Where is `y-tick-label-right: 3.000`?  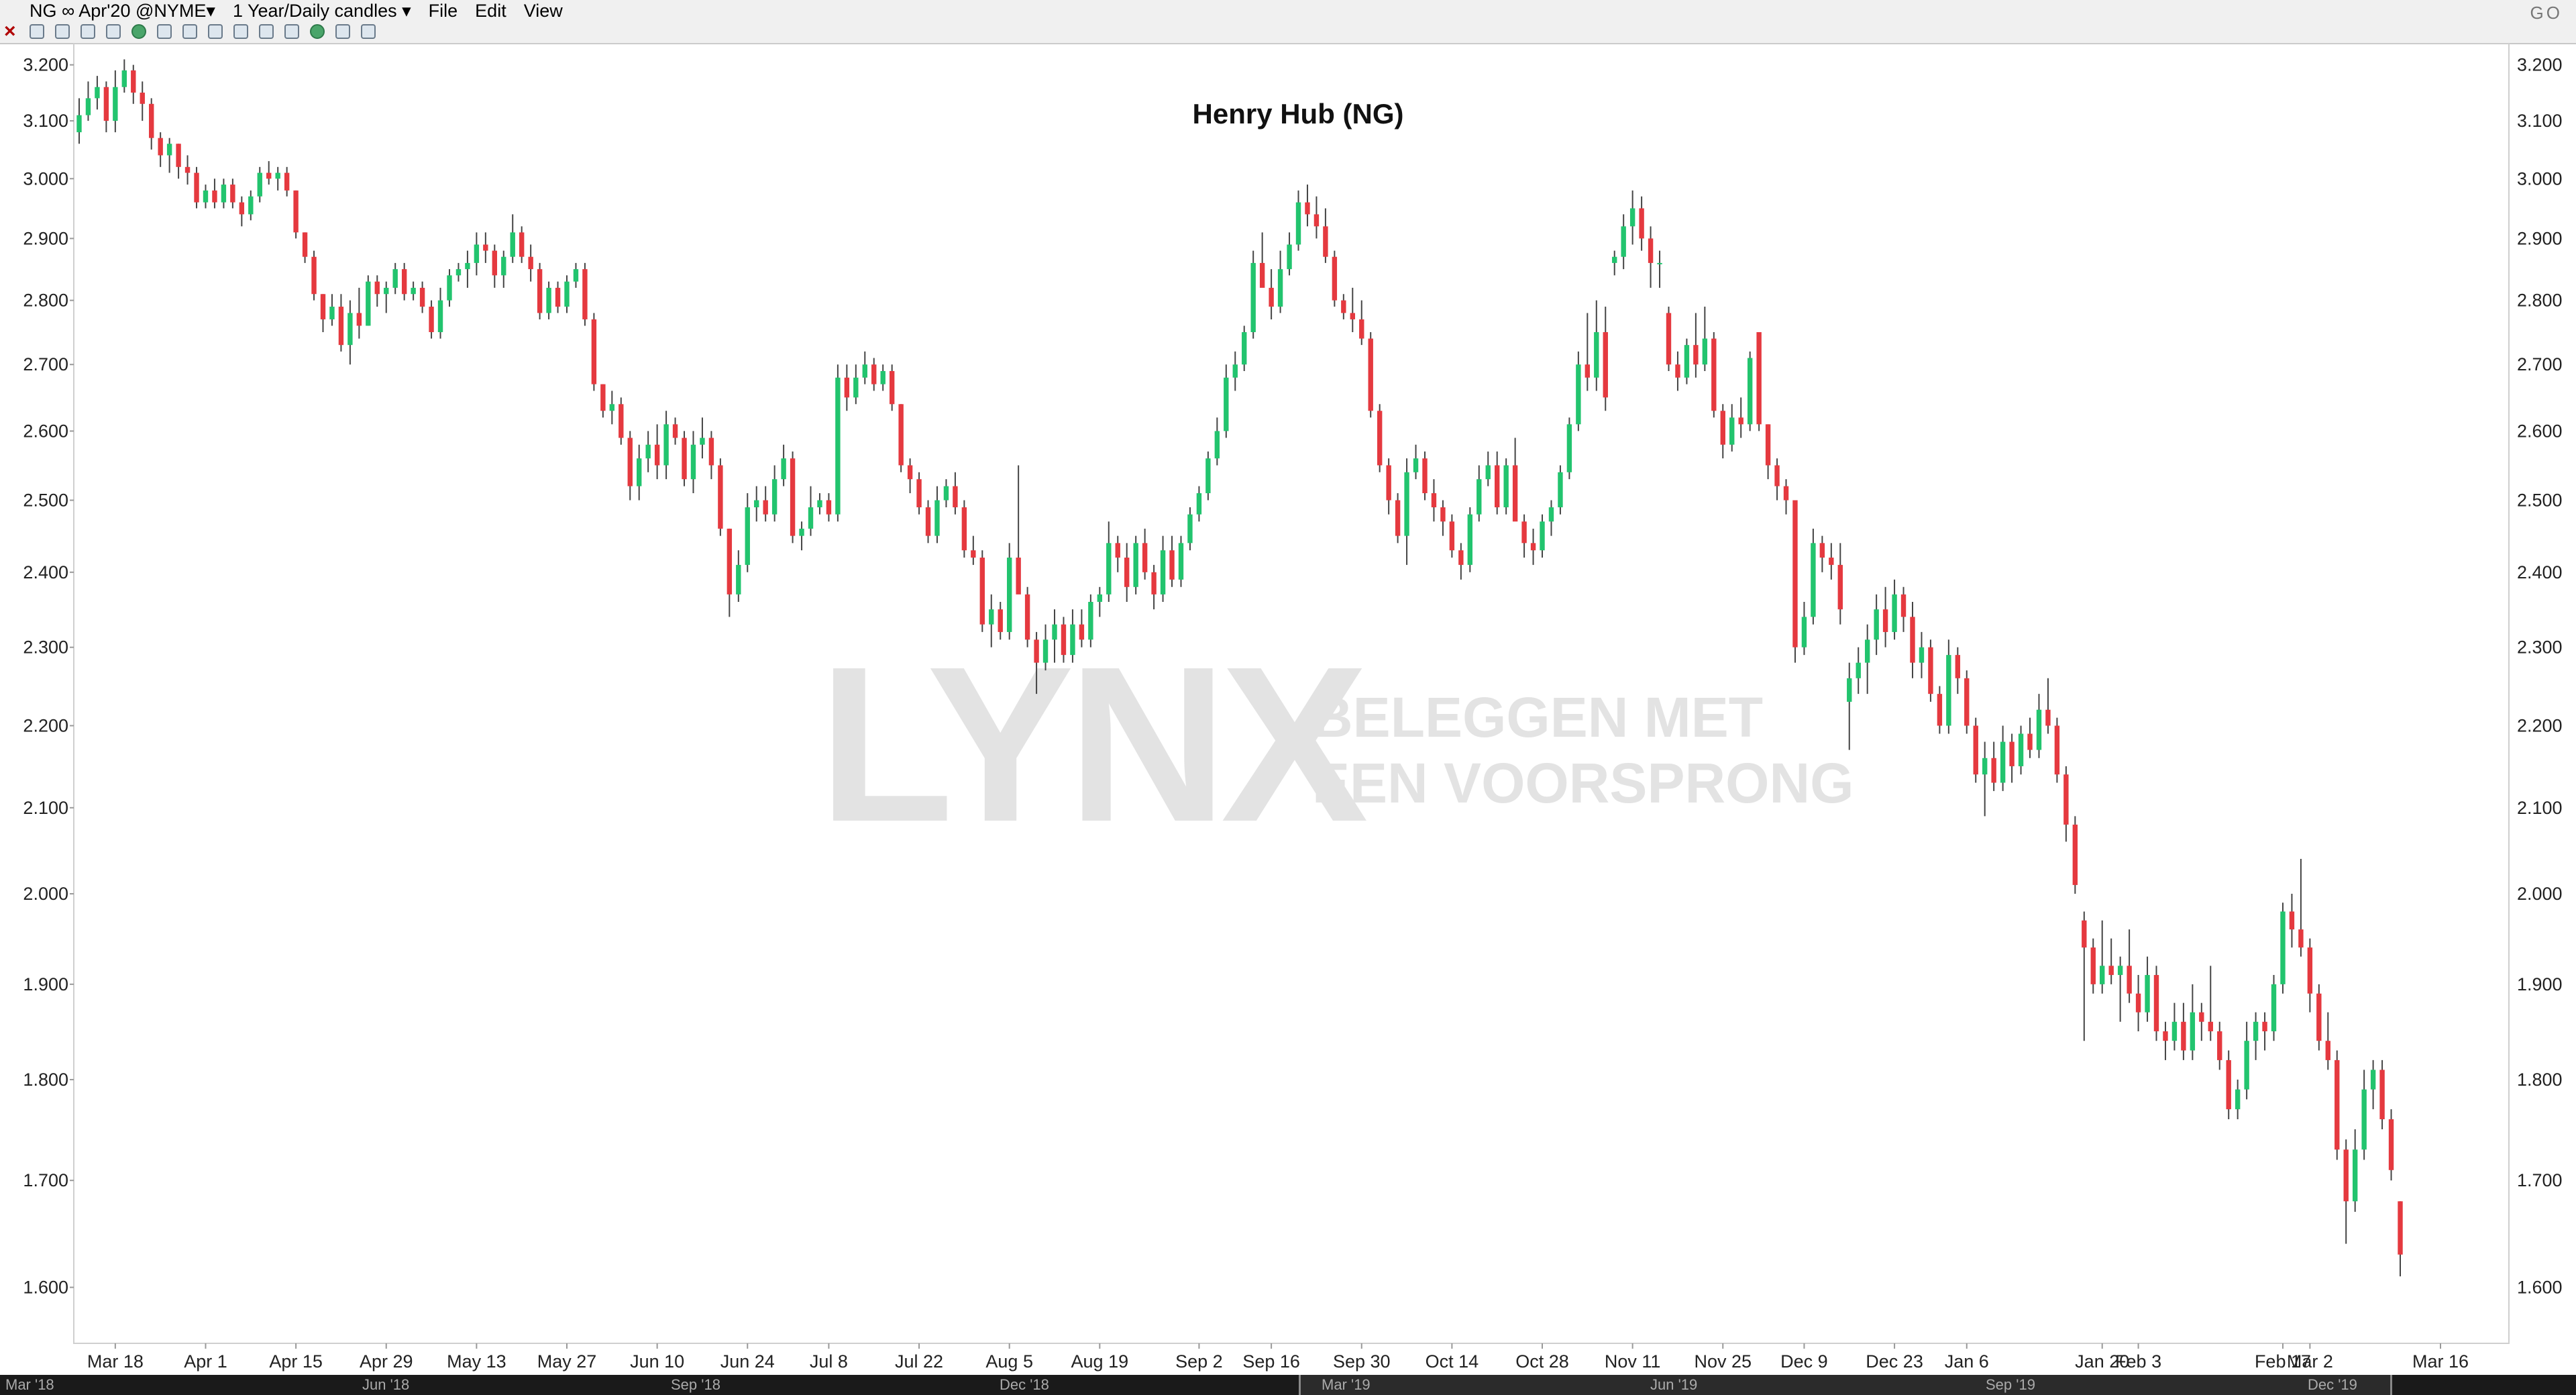 y-tick-label-right: 3.000 is located at coordinates (2540, 178).